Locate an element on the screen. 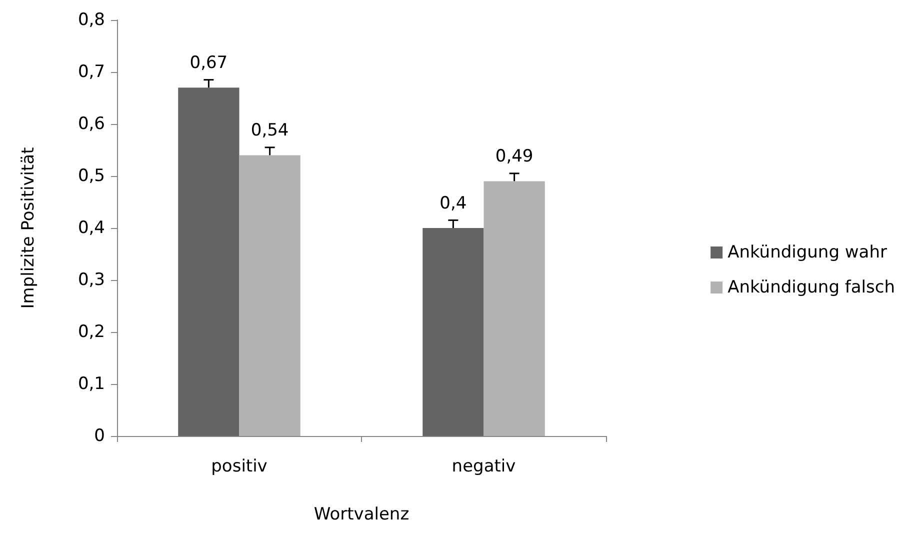 The height and width of the screenshot is (540, 904). legend-label: Ankündigung falsch is located at coordinates (812, 288).